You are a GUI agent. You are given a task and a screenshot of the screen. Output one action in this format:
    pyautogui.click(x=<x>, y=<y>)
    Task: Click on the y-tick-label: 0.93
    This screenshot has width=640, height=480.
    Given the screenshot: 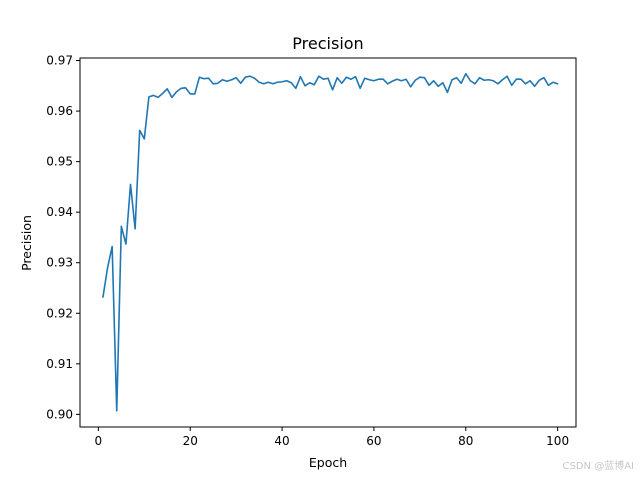 What is the action you would take?
    pyautogui.click(x=59, y=263)
    